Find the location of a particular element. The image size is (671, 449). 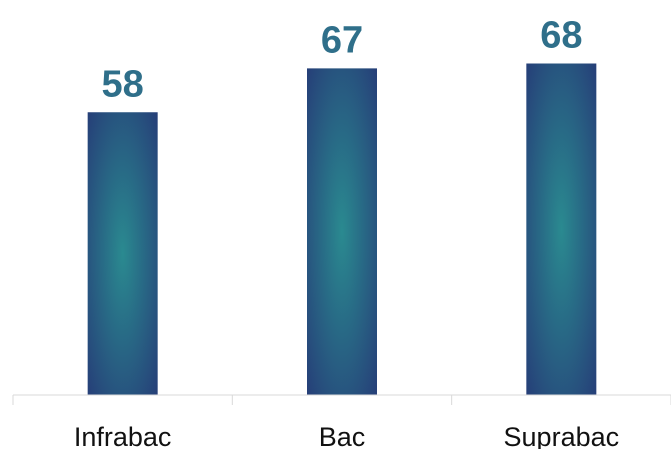

data-labels-layer: 58 67 68 is located at coordinates (342, 60).